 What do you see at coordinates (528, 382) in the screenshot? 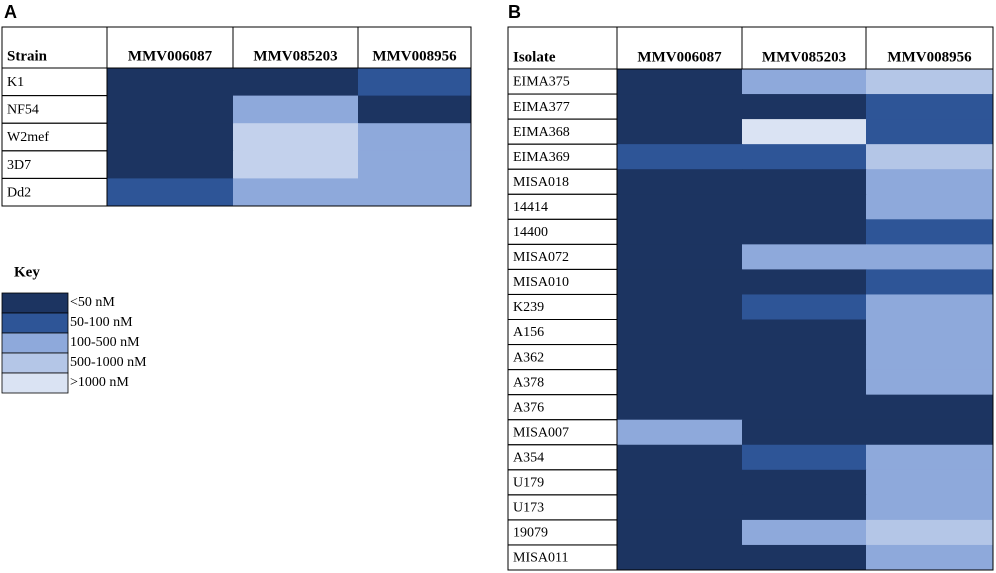
I see `row-label: A378` at bounding box center [528, 382].